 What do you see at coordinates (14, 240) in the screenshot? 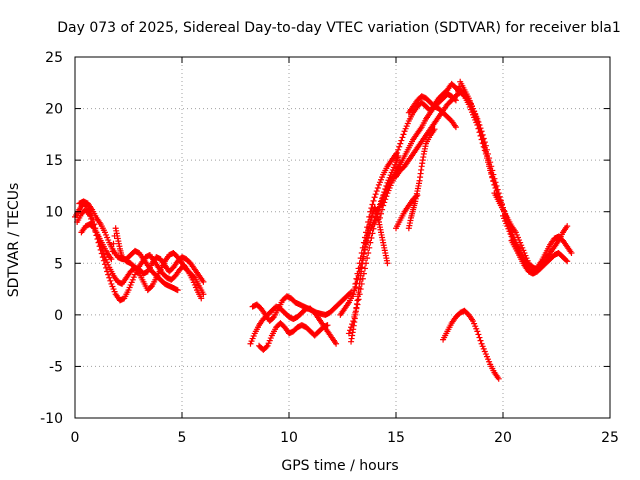
I see `y-axis-label: SDTVAR / TECUs` at bounding box center [14, 240].